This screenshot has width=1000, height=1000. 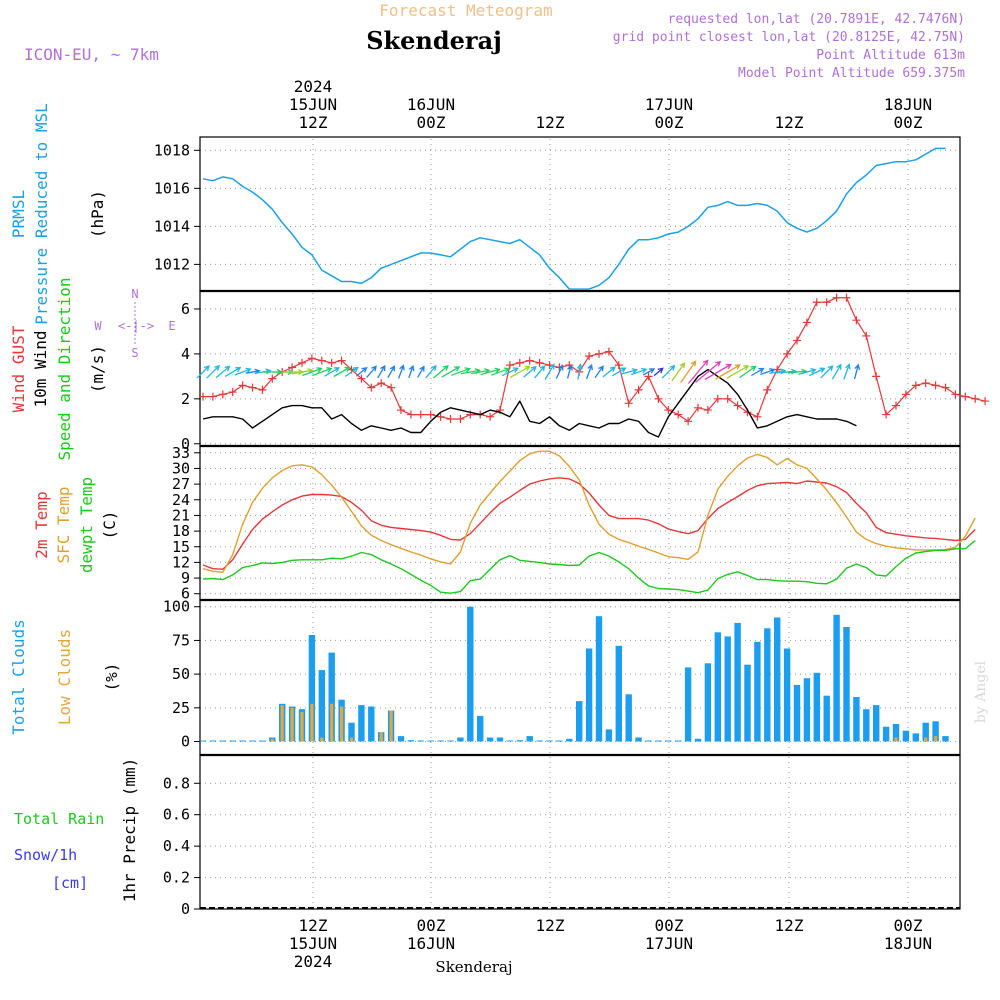 I want to click on panel-precipitation: 0 0.2 0.4 0.6 0.8, so click(x=562, y=836).